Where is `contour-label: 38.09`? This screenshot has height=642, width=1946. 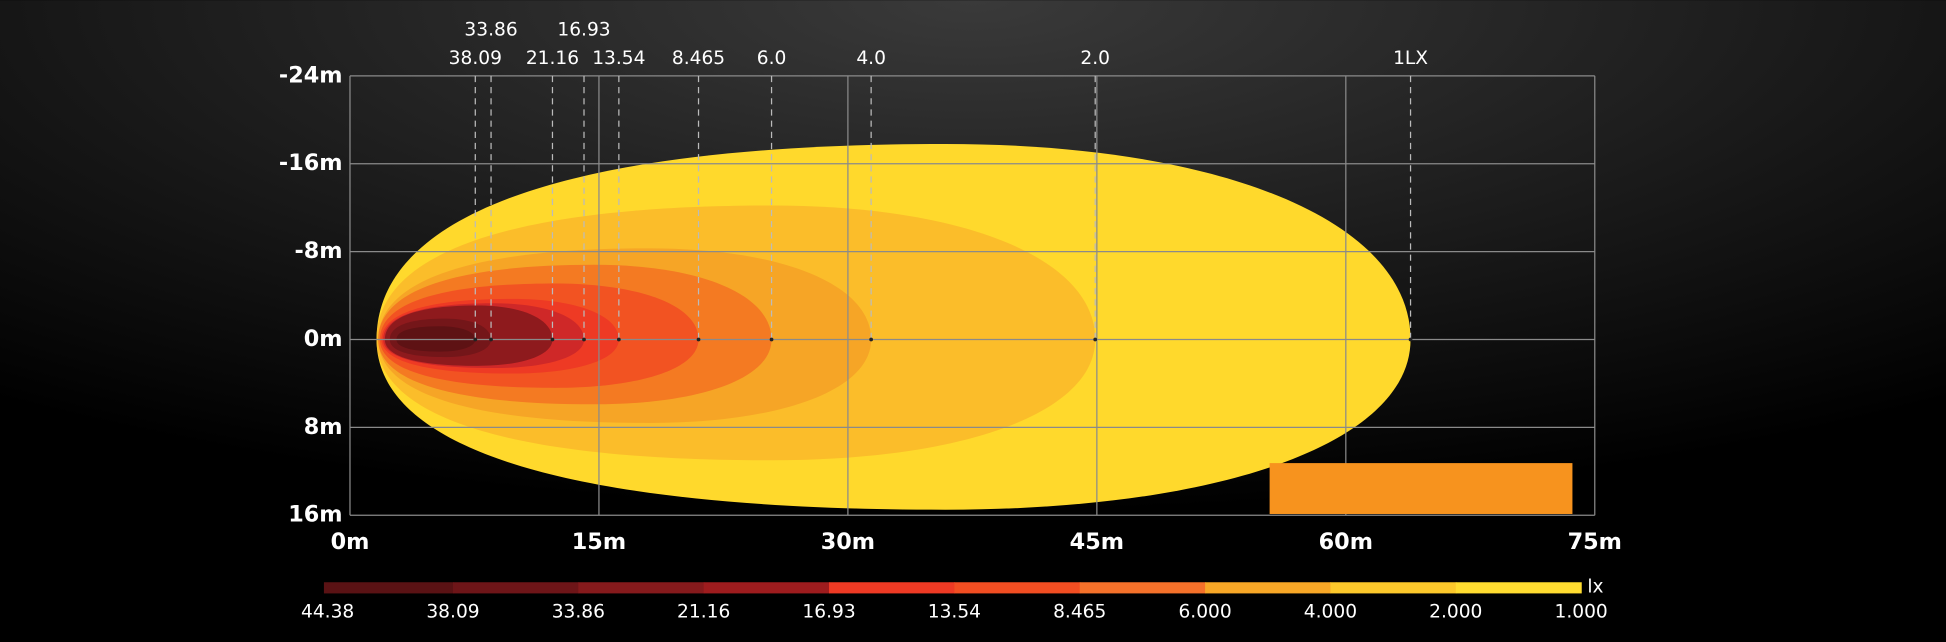
contour-label: 38.09 is located at coordinates (475, 58).